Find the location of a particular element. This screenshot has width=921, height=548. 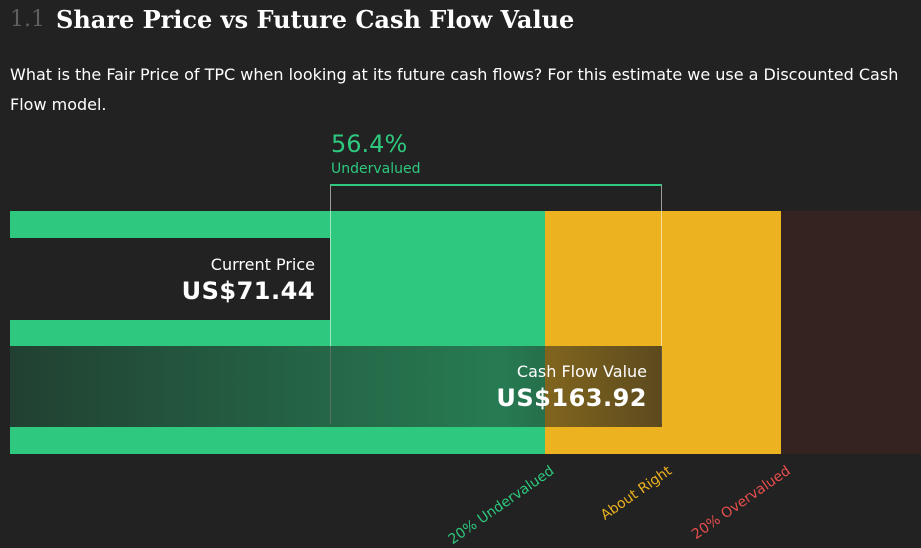

cash-flow-value-bar: Cash Flow Value US$163.92 is located at coordinates (336, 386).